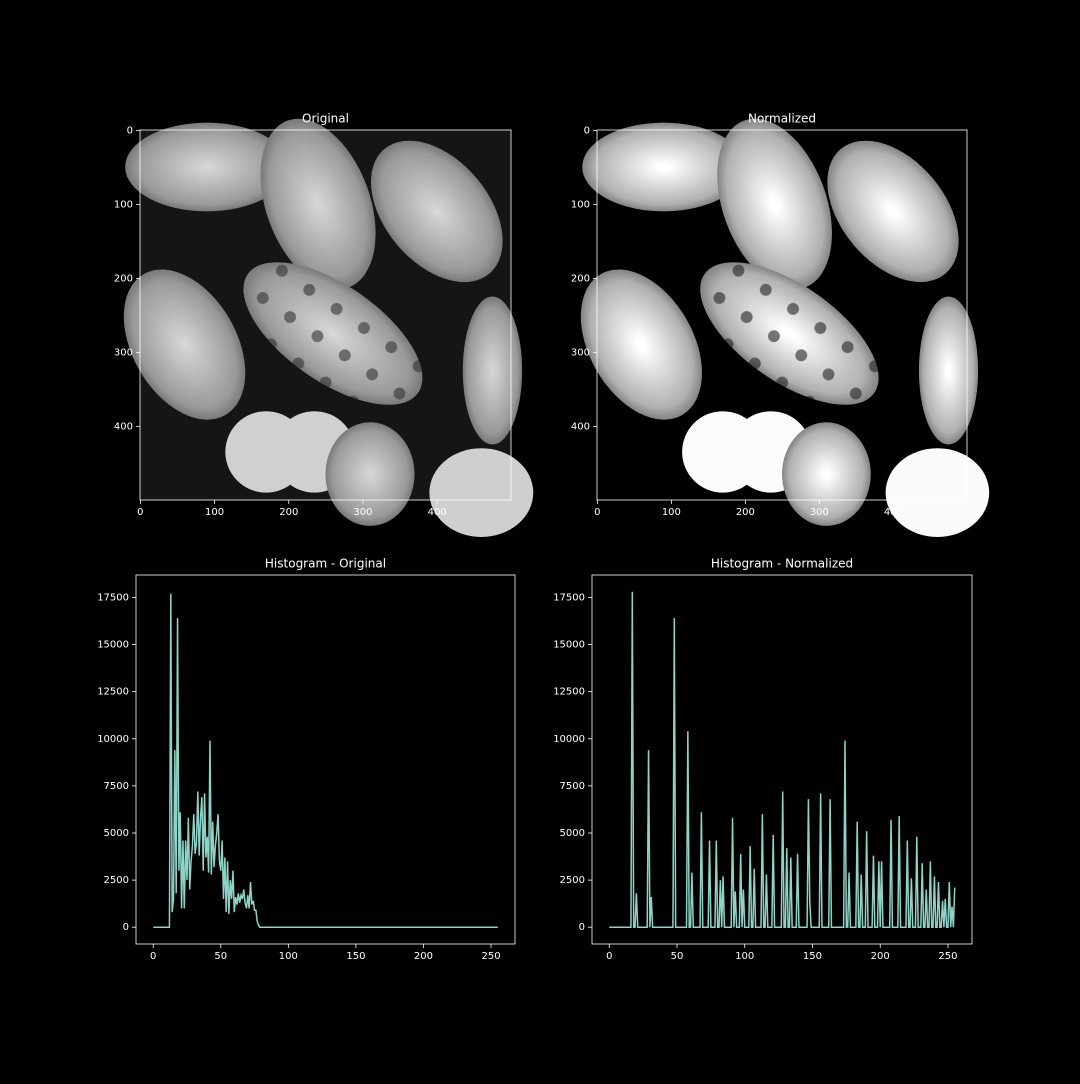 Image resolution: width=1080 pixels, height=1084 pixels. Describe the element at coordinates (782, 119) in the screenshot. I see `subplot-title: Normalized` at that location.